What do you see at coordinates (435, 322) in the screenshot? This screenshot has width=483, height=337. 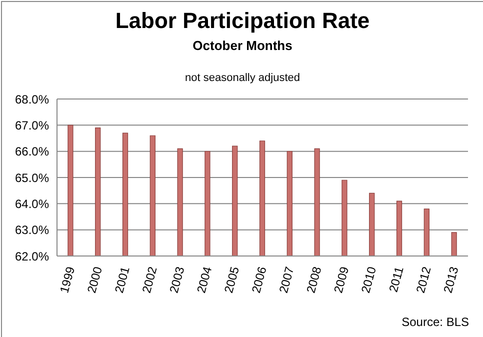 I see `source-note: Source: BLS` at bounding box center [435, 322].